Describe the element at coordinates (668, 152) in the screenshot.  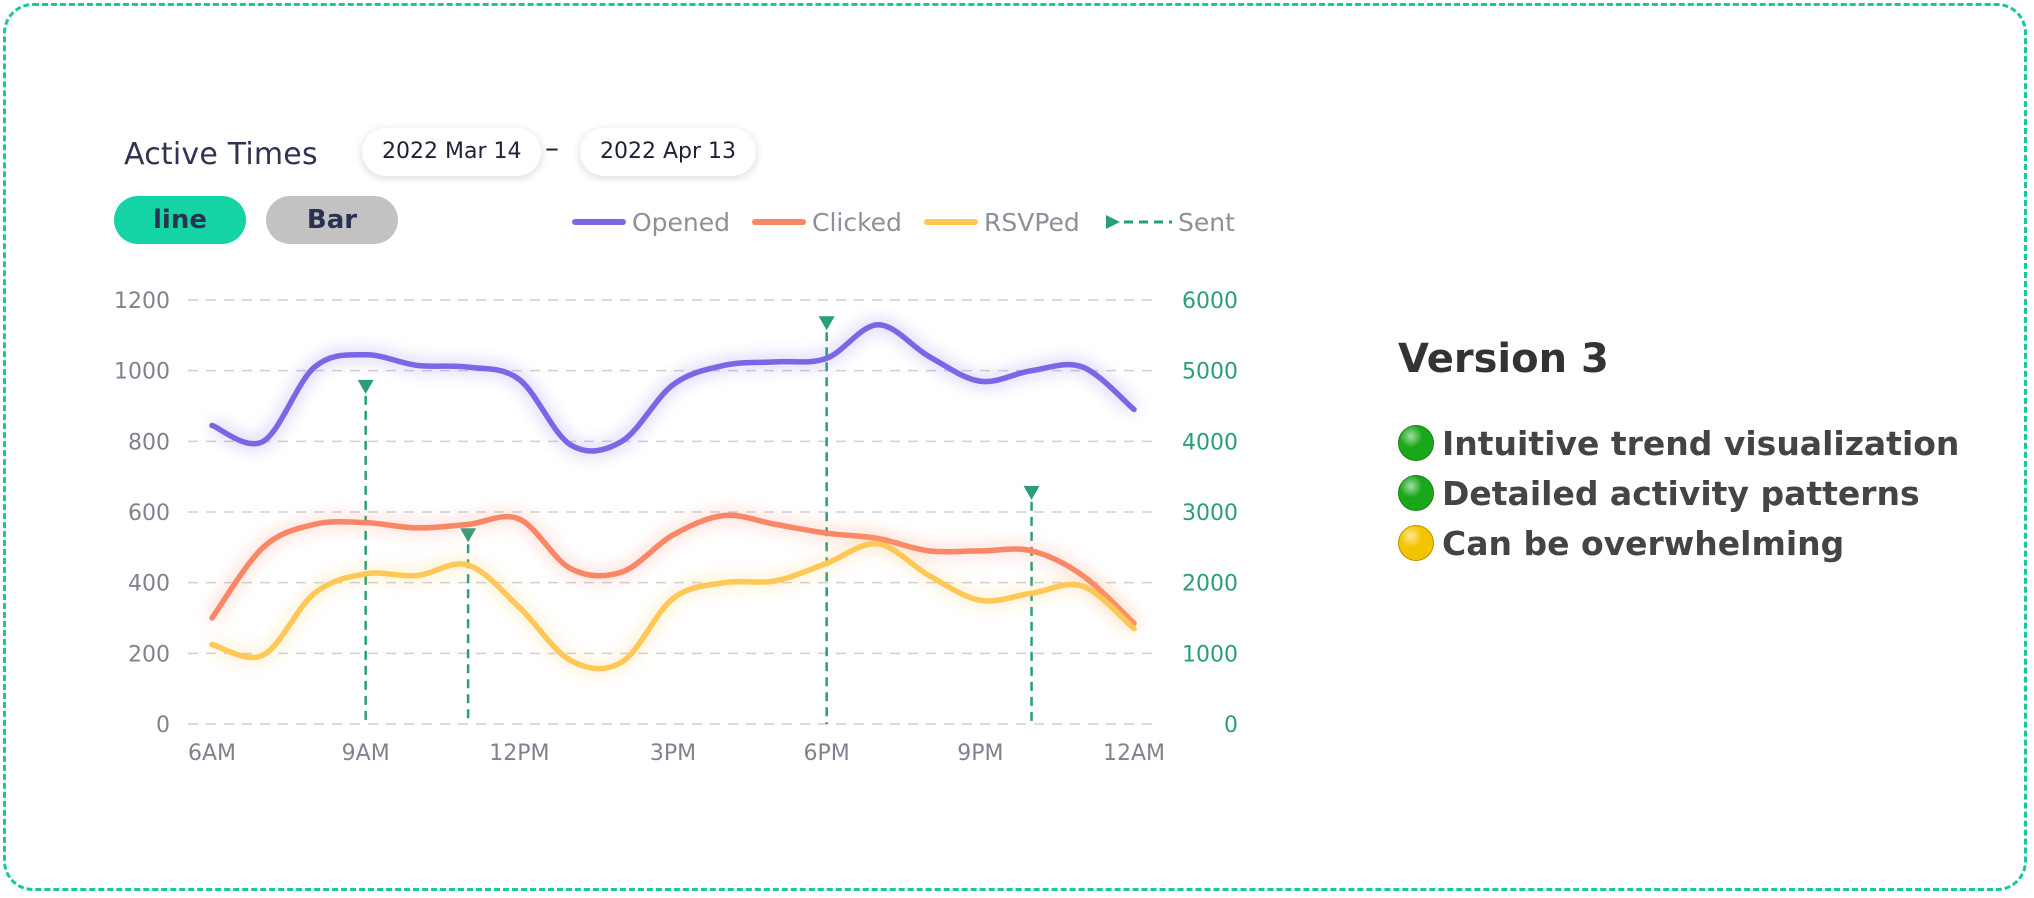
I see `end-date-picker: 2022 Apr 13` at that location.